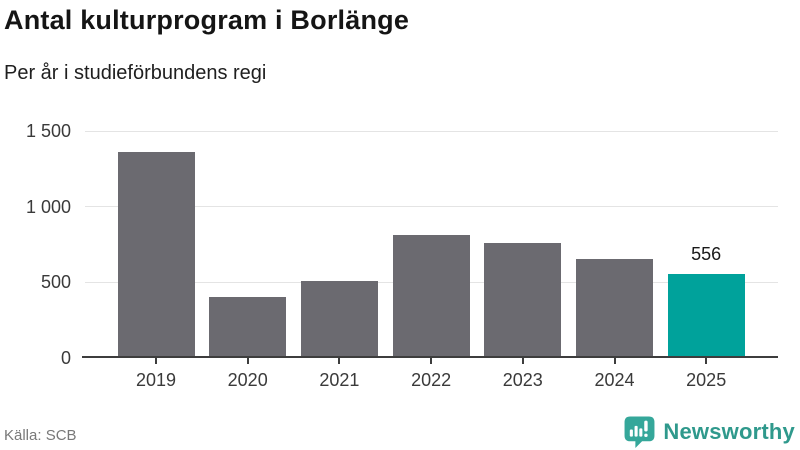  What do you see at coordinates (639, 431) in the screenshot?
I see `newsworthy-logo-icon` at bounding box center [639, 431].